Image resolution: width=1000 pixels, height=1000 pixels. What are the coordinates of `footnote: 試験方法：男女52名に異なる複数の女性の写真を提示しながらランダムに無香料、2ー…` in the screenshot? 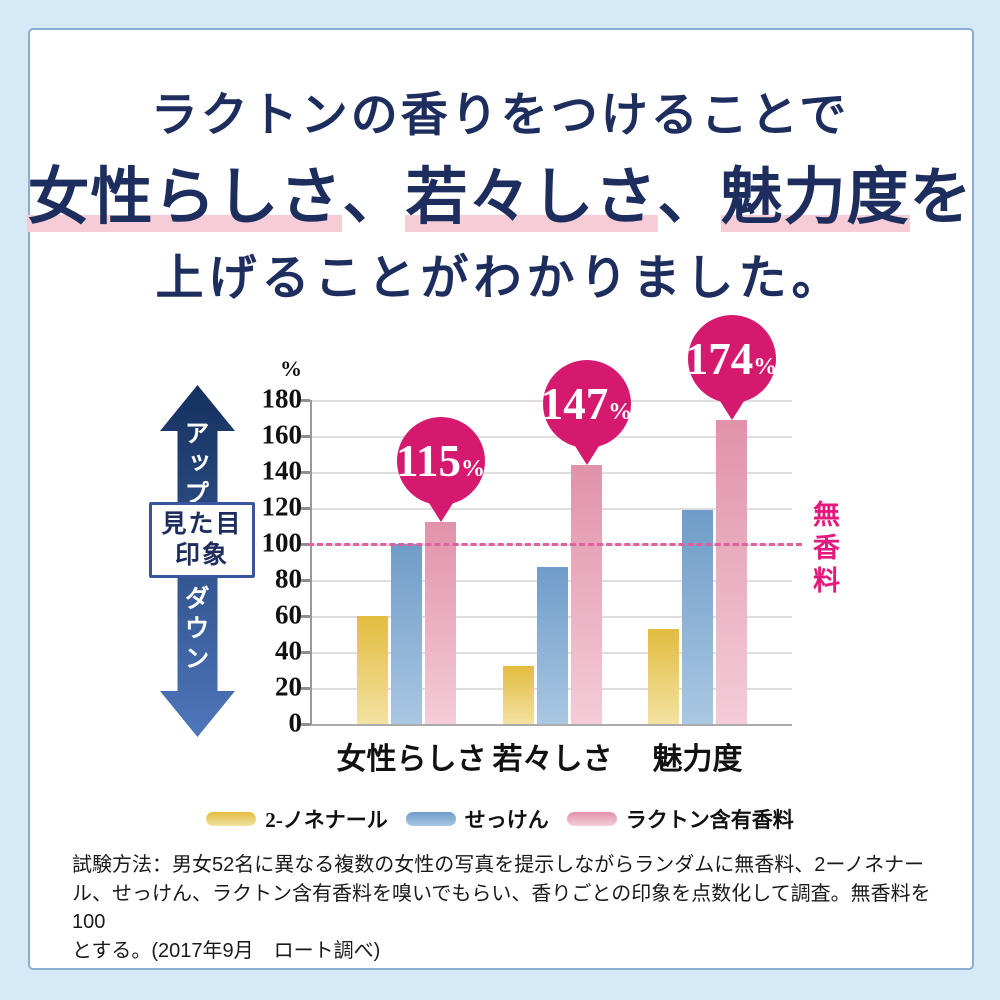 It's located at (505, 908).